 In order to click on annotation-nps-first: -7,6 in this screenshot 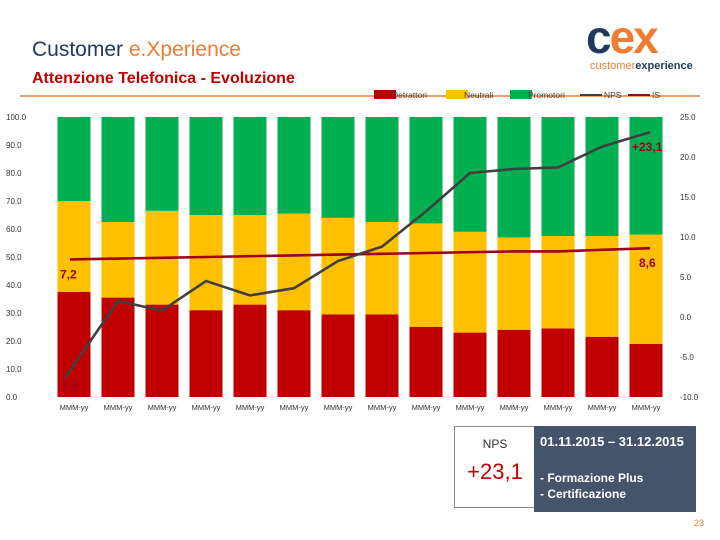, I will do `click(68, 385)`.